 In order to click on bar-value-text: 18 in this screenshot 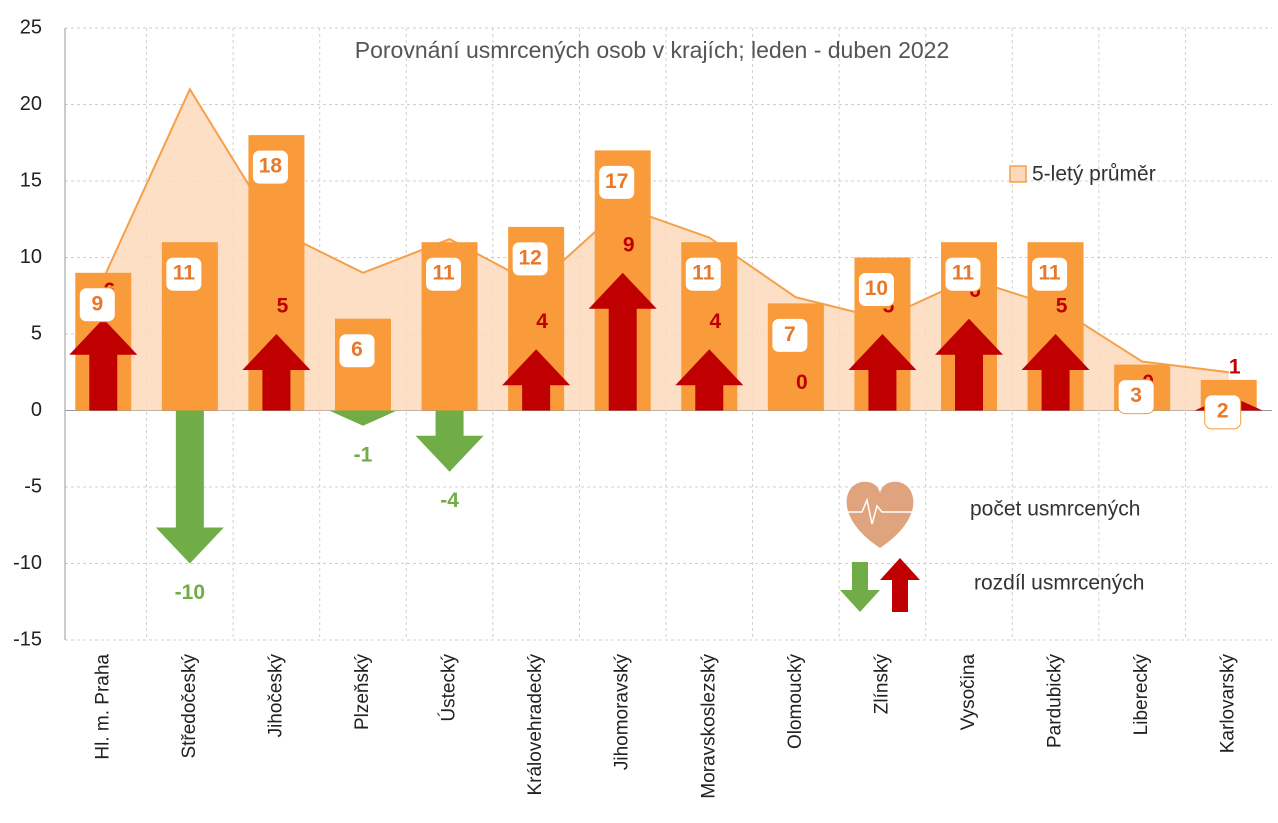, I will do `click(271, 166)`.